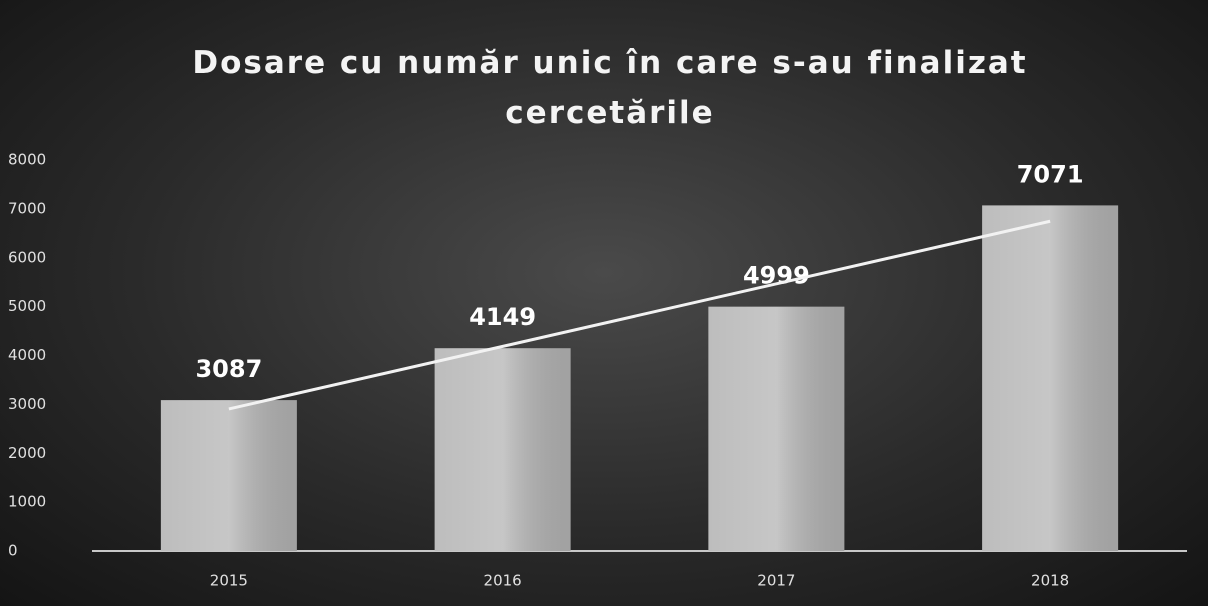  What do you see at coordinates (27, 404) in the screenshot?
I see `y-tick-label: 3000` at bounding box center [27, 404].